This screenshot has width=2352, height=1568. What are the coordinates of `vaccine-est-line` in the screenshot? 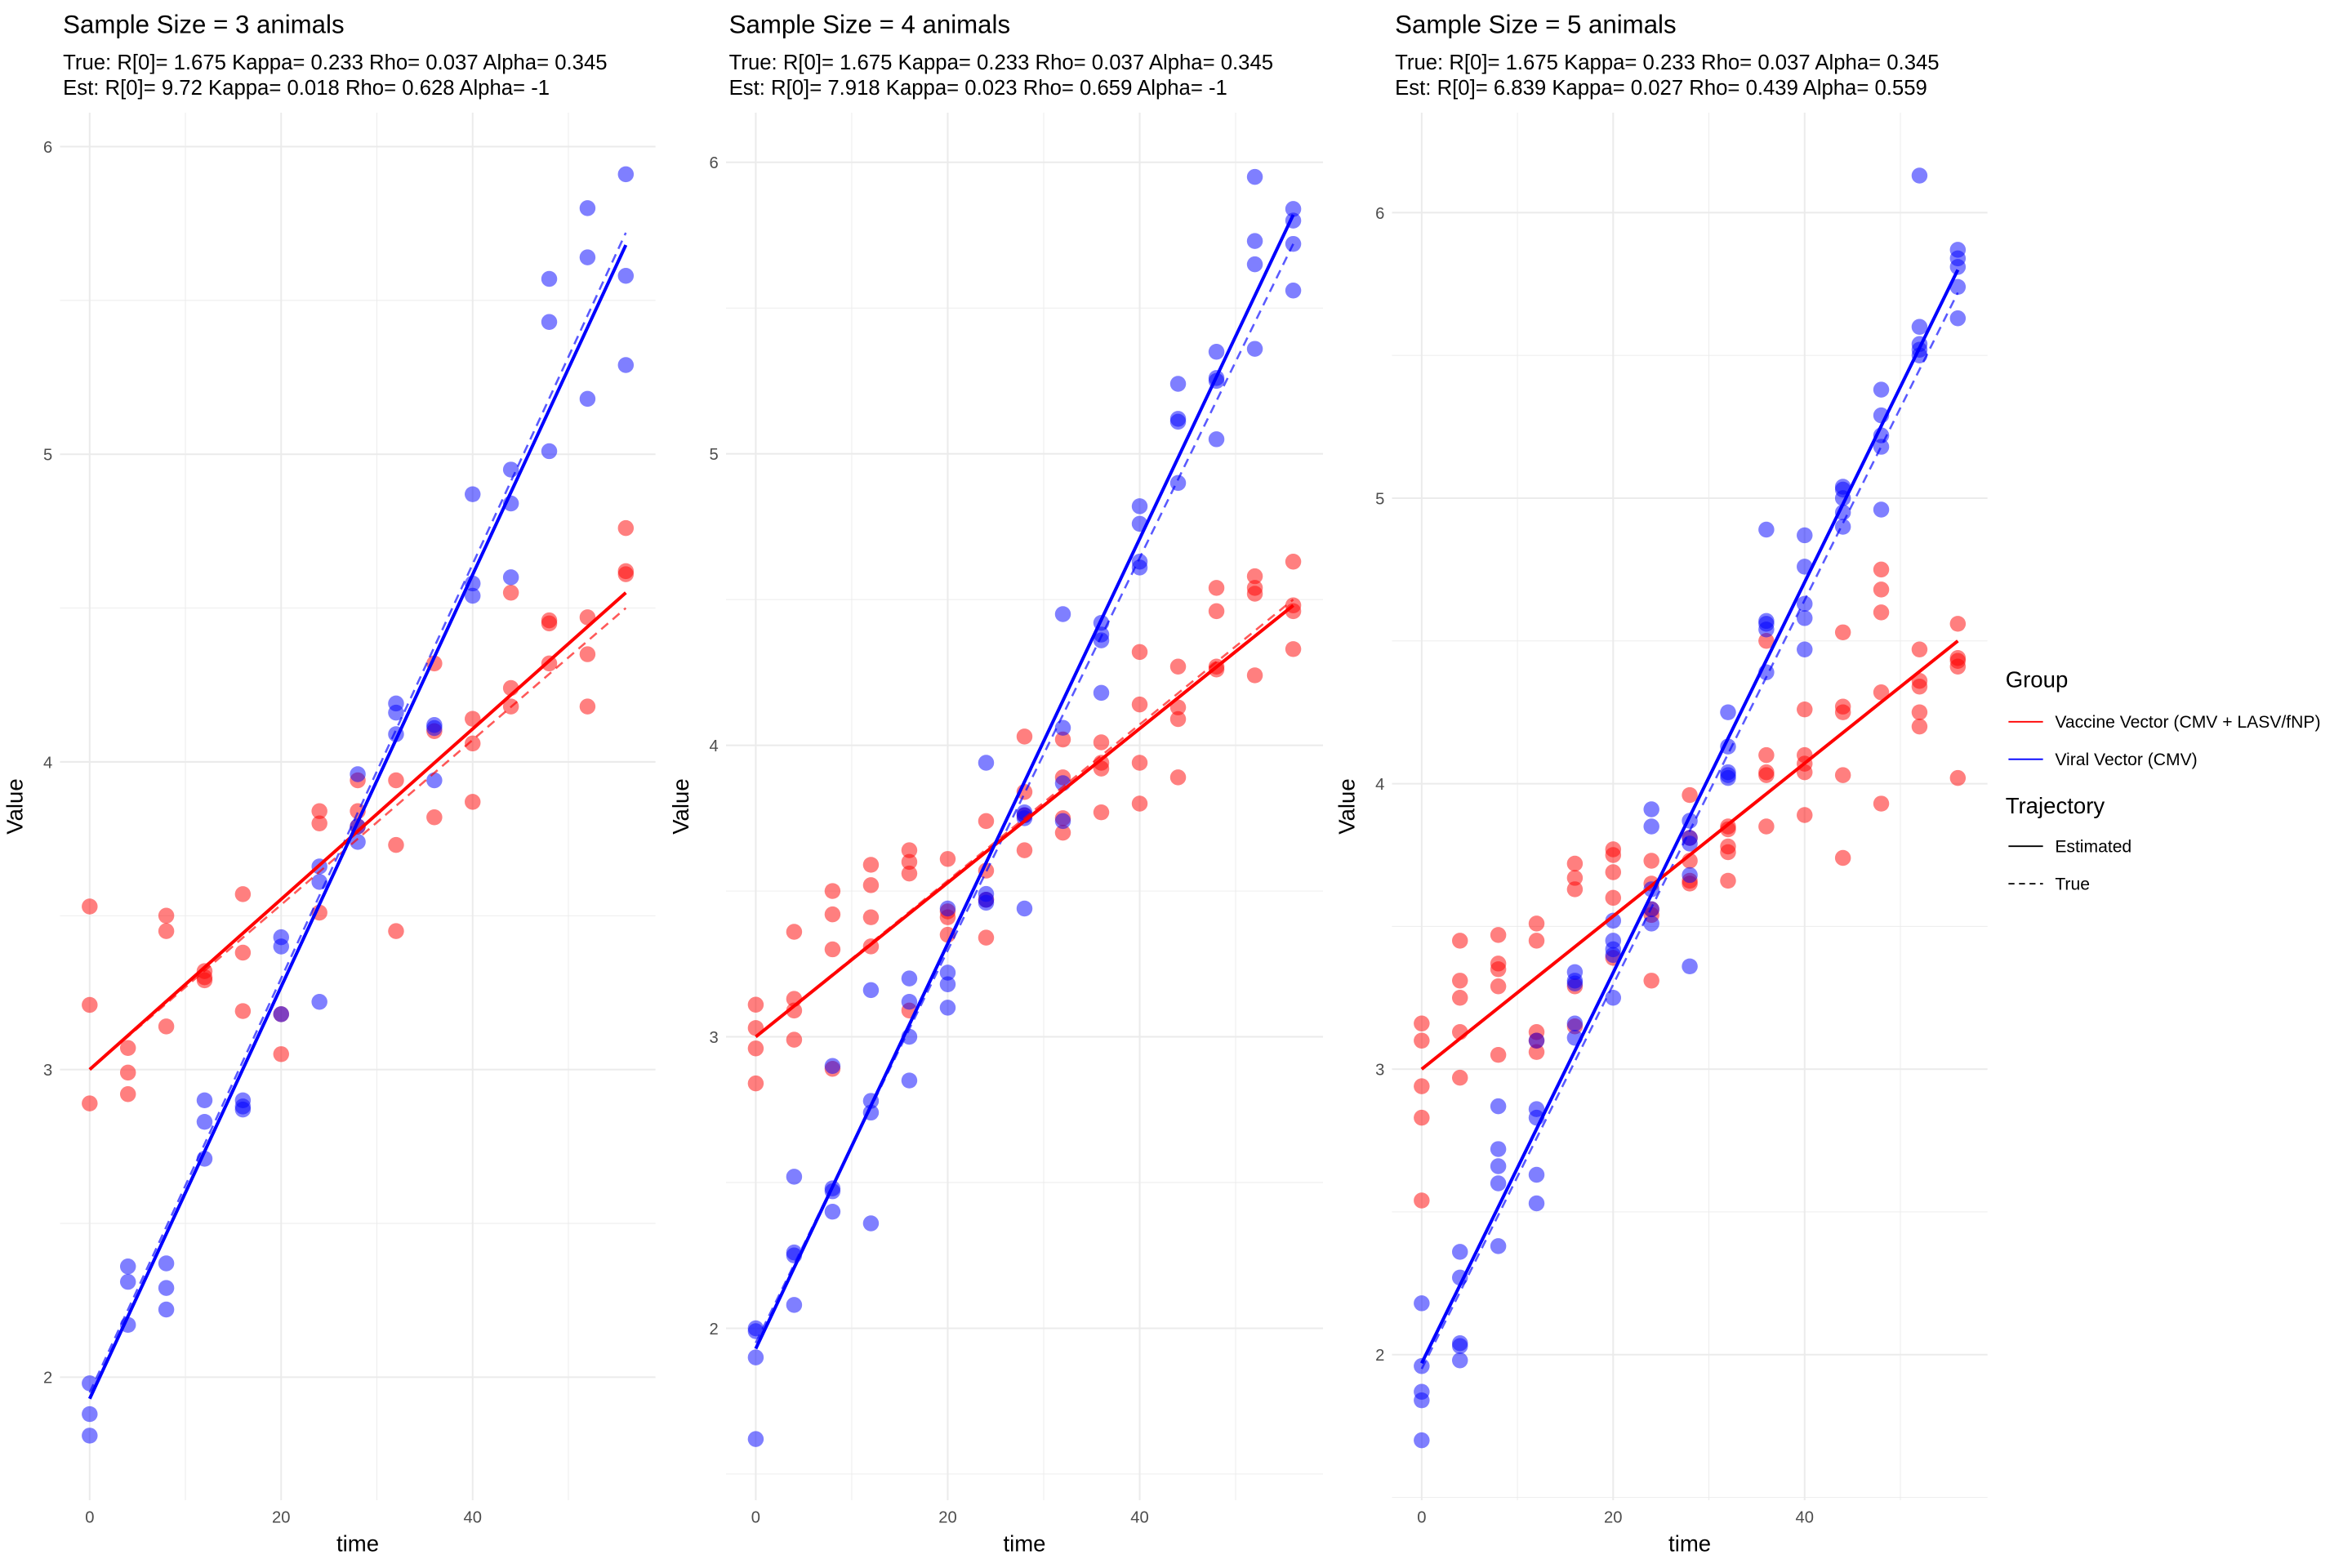 It's located at (357, 831).